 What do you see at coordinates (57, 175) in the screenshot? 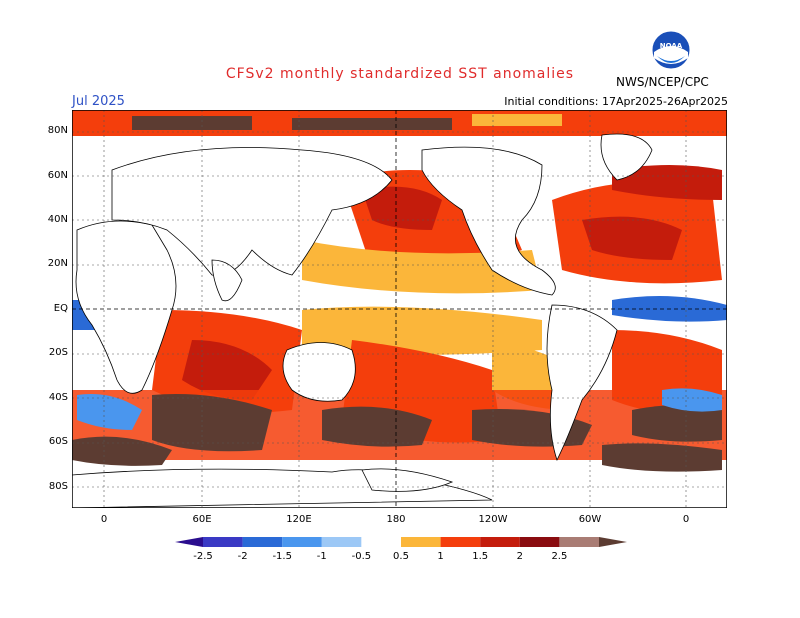
I see `lat-label-60n: 60N` at bounding box center [57, 175].